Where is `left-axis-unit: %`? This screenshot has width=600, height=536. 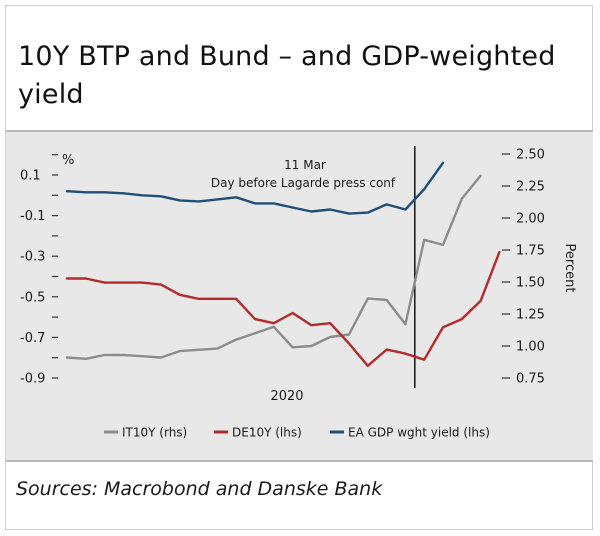 left-axis-unit: % is located at coordinates (68, 160).